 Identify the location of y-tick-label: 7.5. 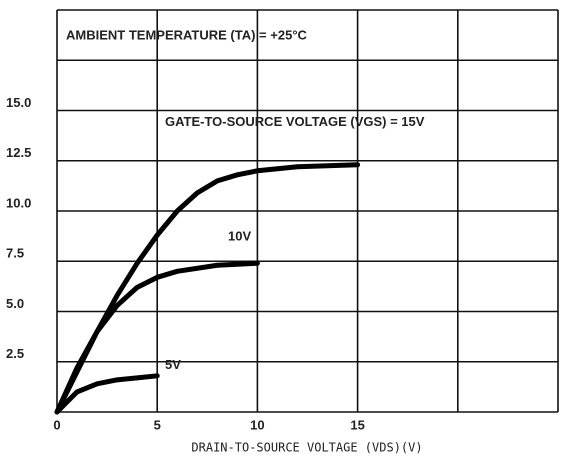
(15, 253).